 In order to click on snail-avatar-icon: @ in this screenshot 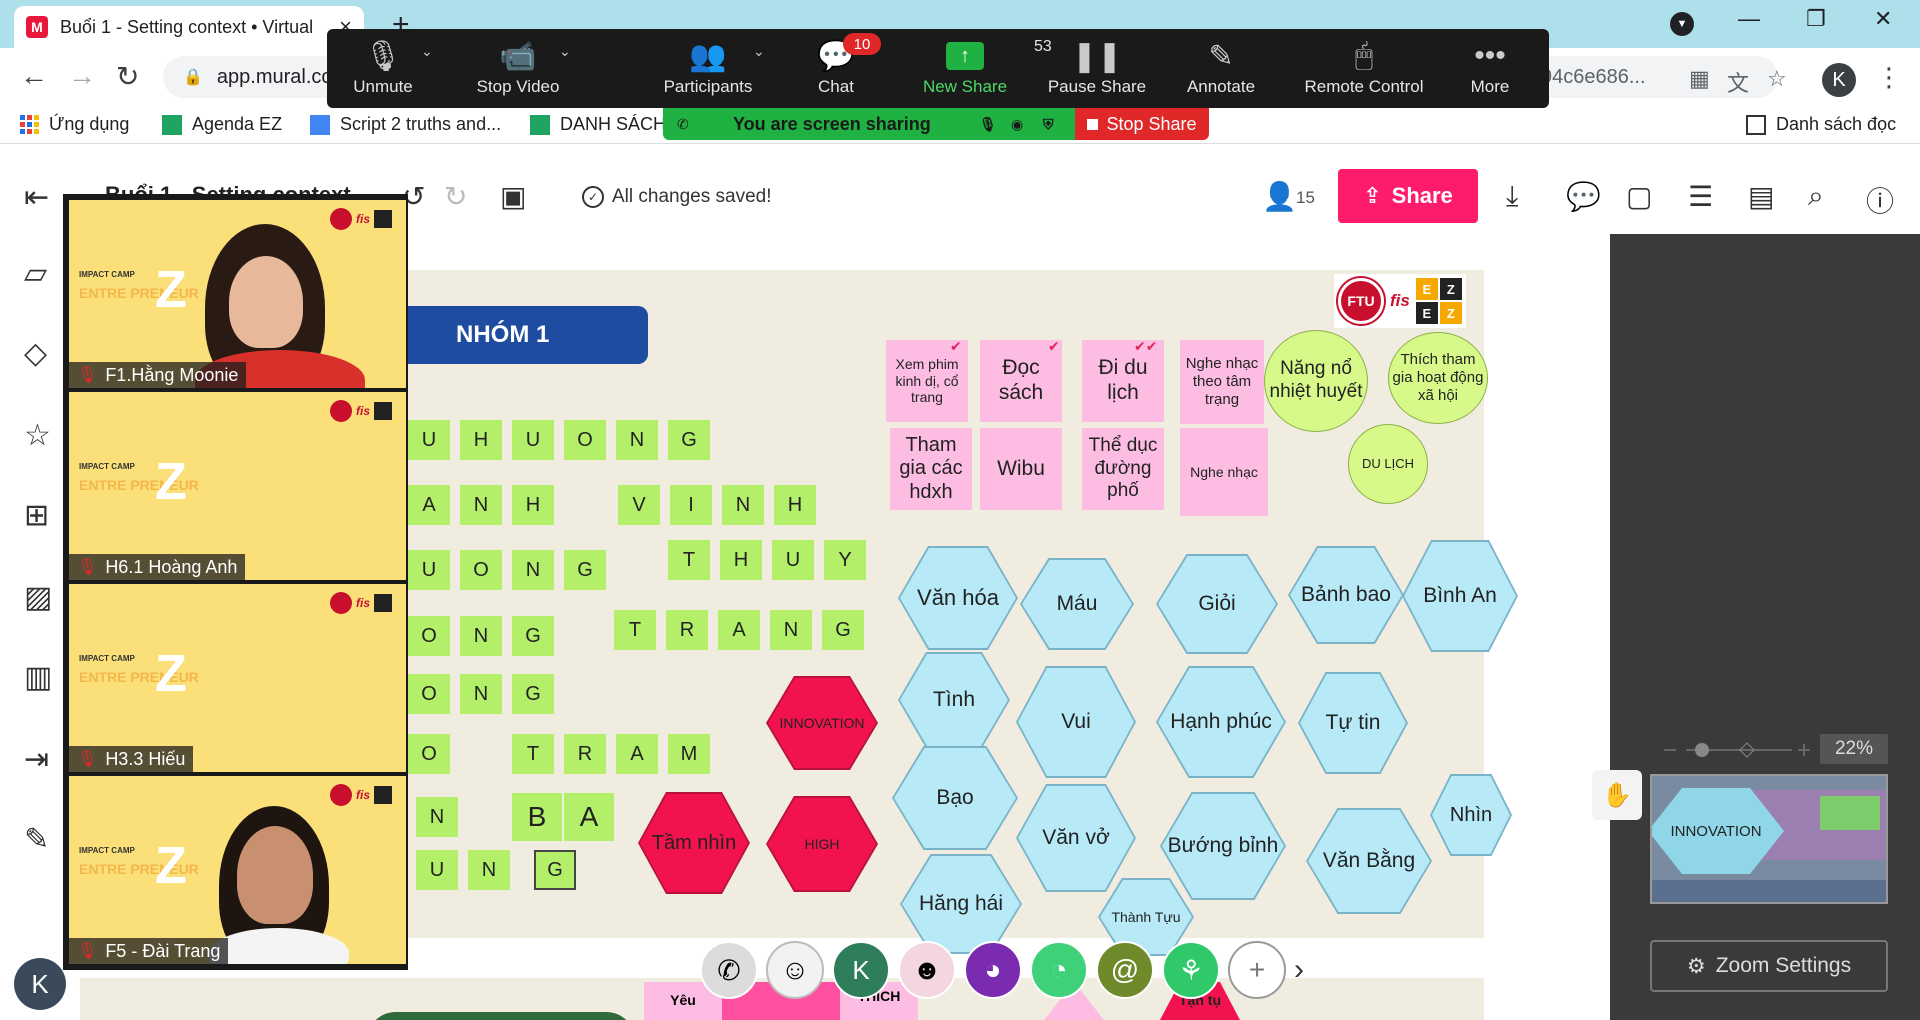, I will do `click(1125, 970)`.